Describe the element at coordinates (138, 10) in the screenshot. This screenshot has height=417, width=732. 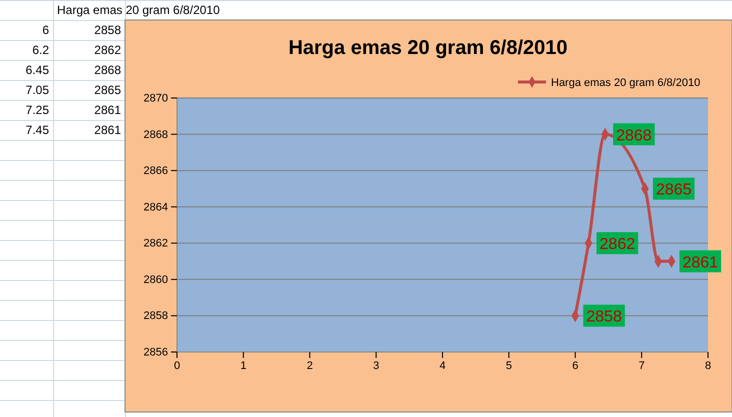
I see `text: Harga emas 20 gram 6/8/2010` at that location.